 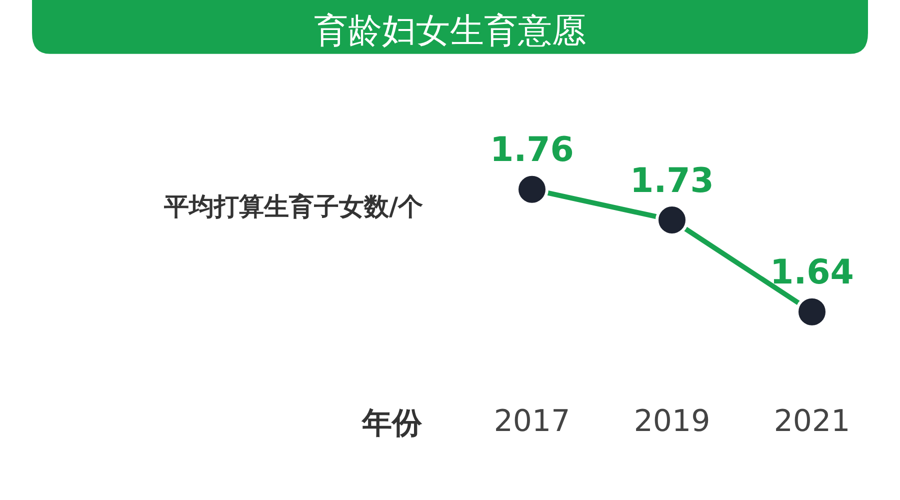 I want to click on data-label: 1.64, so click(x=812, y=272).